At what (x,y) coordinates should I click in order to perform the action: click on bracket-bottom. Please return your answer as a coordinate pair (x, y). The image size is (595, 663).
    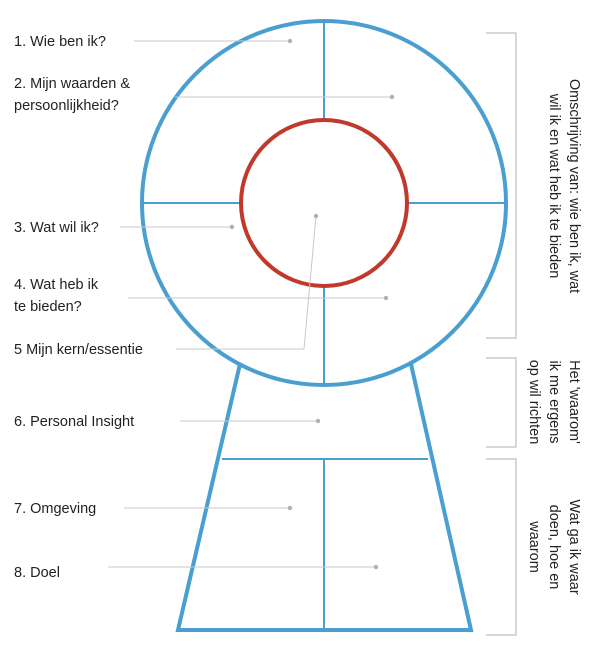
    Looking at the image, I should click on (501, 547).